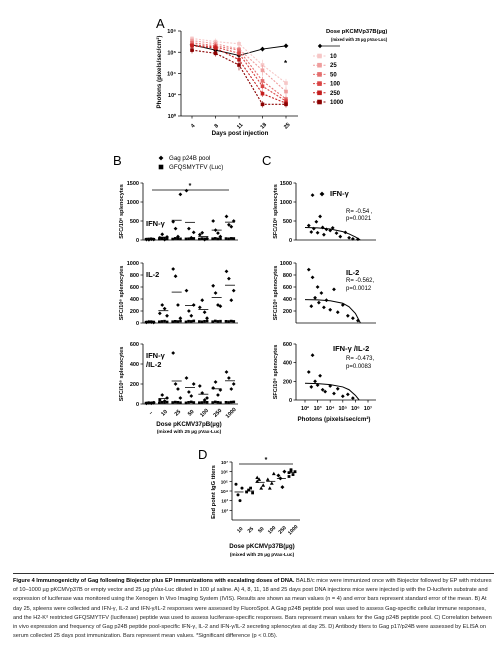 This screenshot has height=671, width=503. I want to click on a-legend-label: 50, so click(333, 75).